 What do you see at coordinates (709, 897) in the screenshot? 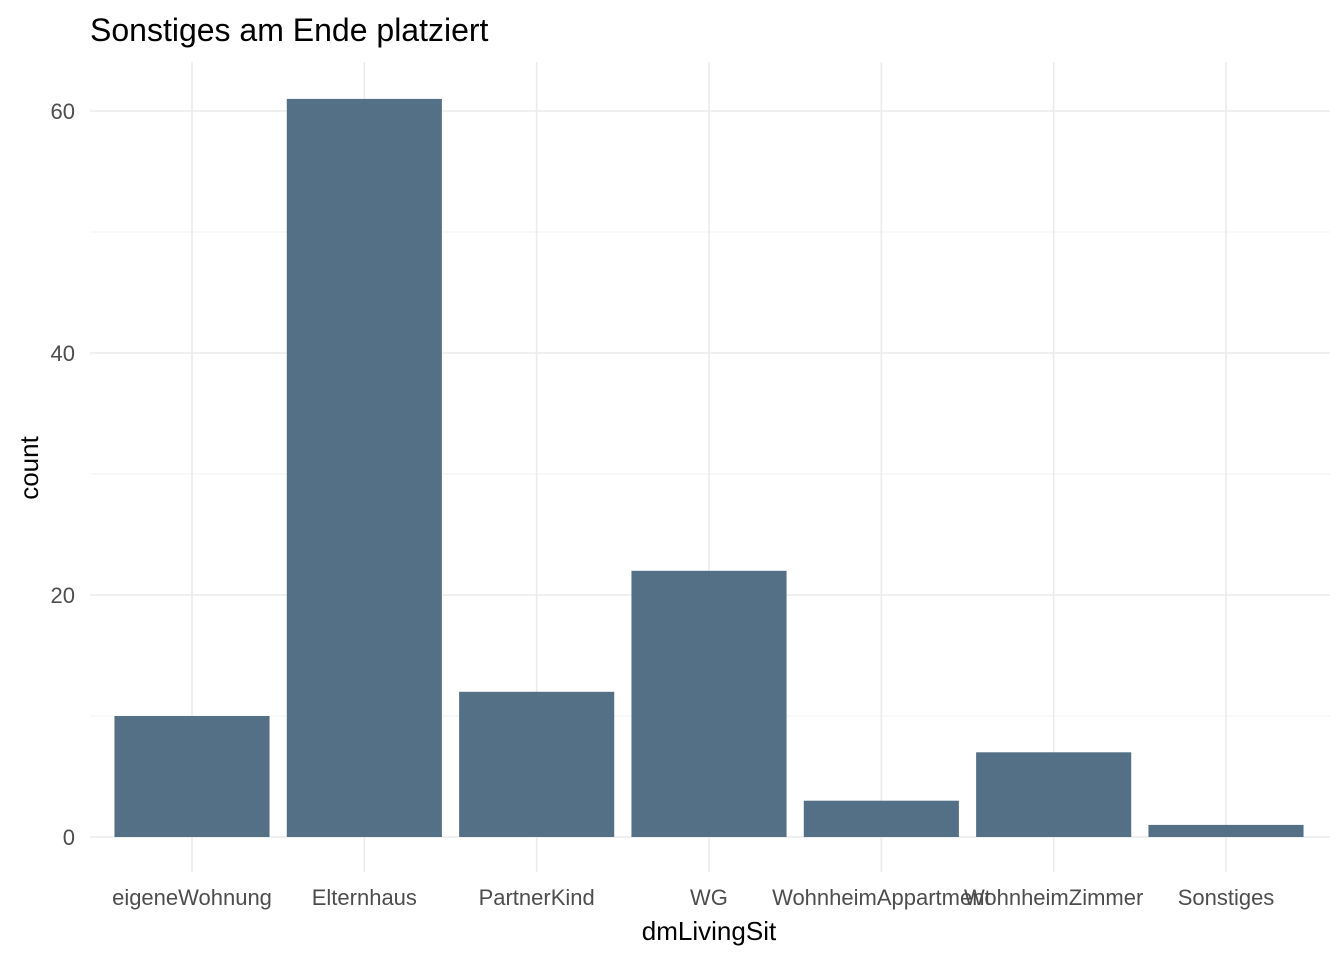
I see `x-tick-label: WG` at bounding box center [709, 897].